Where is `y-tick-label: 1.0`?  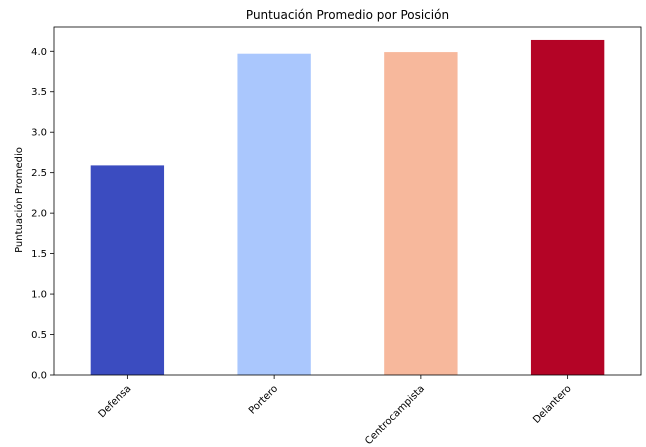 y-tick-label: 1.0 is located at coordinates (39, 295).